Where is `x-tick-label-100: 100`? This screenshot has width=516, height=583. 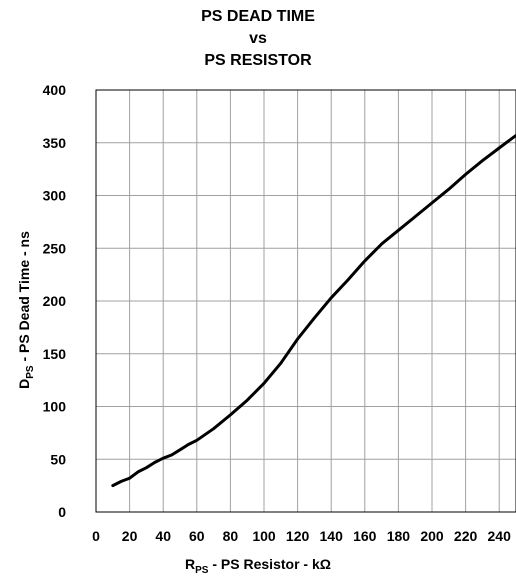
x-tick-label-100: 100 is located at coordinates (264, 536).